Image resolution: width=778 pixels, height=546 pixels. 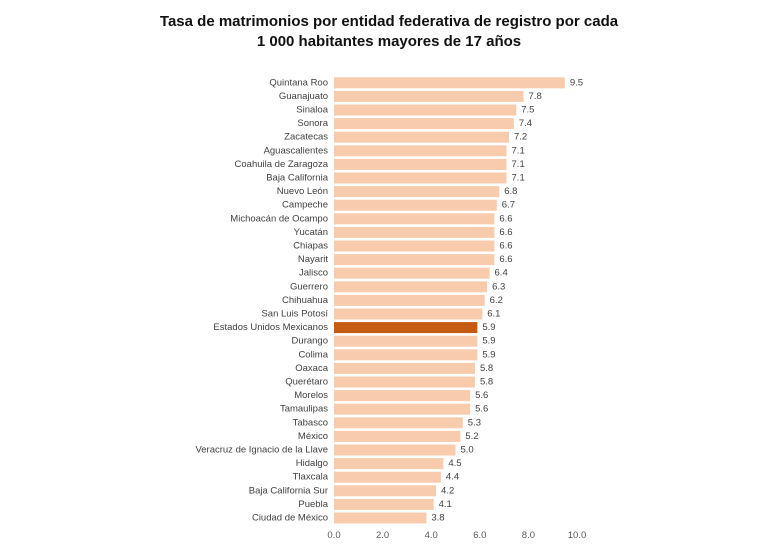 What do you see at coordinates (535, 96) in the screenshot?
I see `value-label: 7.8` at bounding box center [535, 96].